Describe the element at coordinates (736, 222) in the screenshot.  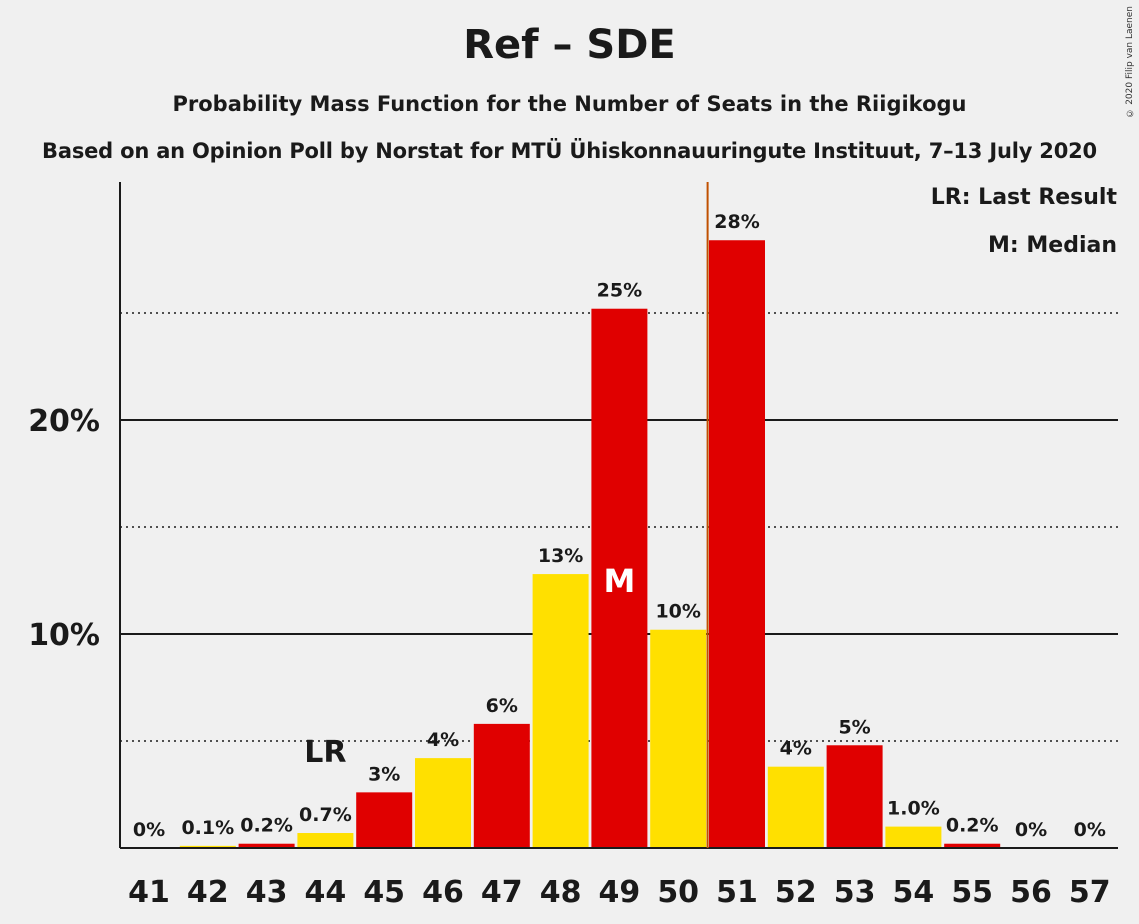
I see `data-label: 28%` at that location.